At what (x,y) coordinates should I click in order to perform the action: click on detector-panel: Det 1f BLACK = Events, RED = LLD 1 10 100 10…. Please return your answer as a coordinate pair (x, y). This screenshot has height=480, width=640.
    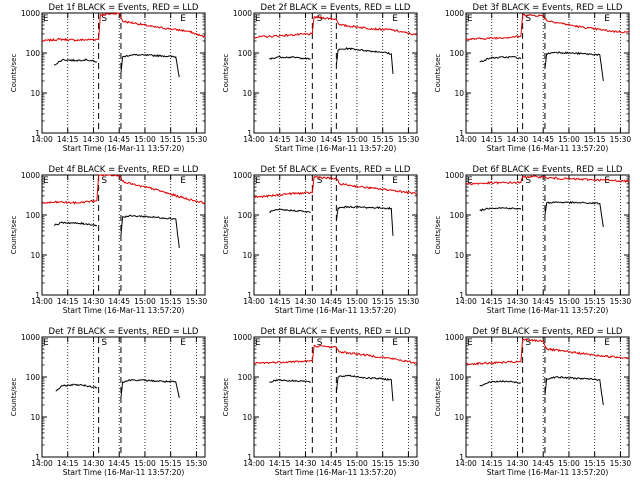
    Looking at the image, I should click on (108, 78).